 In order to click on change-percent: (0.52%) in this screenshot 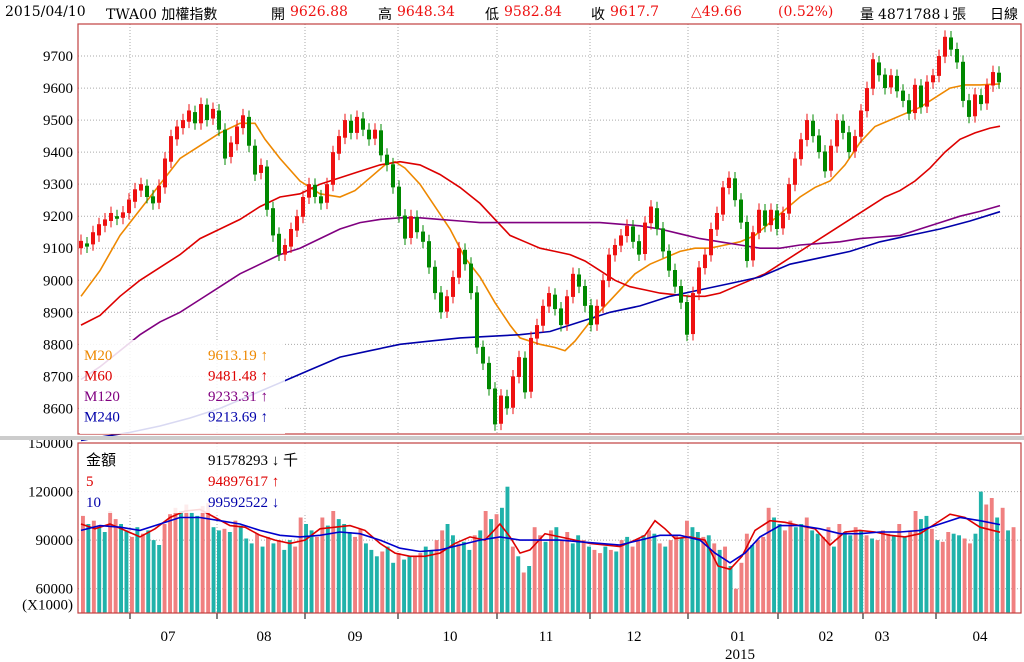, I will do `click(806, 12)`.